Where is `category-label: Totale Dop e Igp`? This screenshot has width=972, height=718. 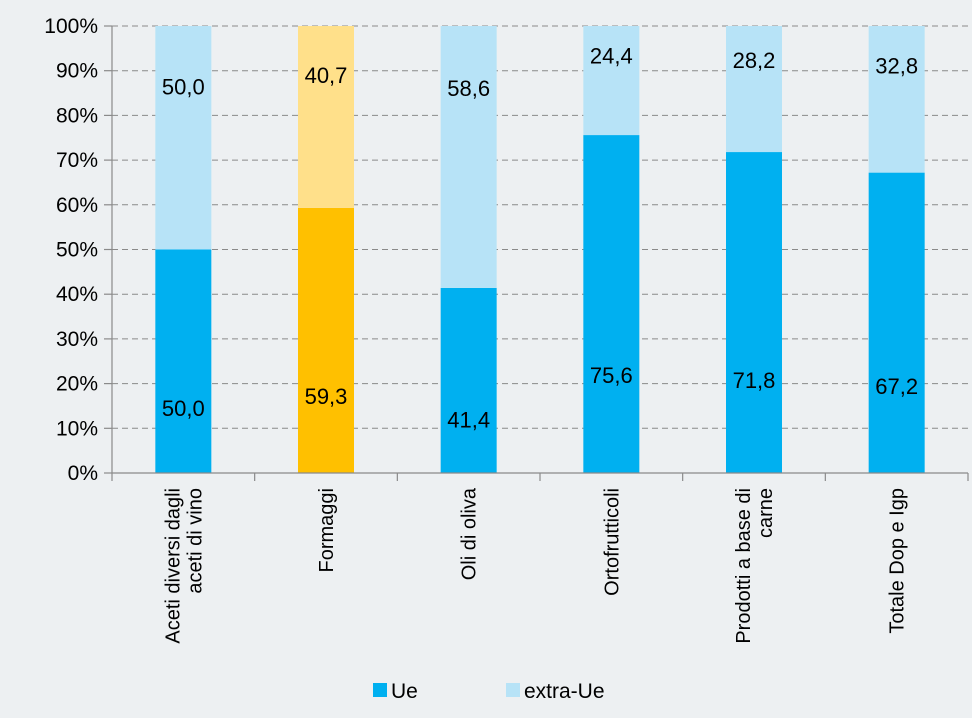
category-label: Totale Dop e Igp is located at coordinates (898, 561).